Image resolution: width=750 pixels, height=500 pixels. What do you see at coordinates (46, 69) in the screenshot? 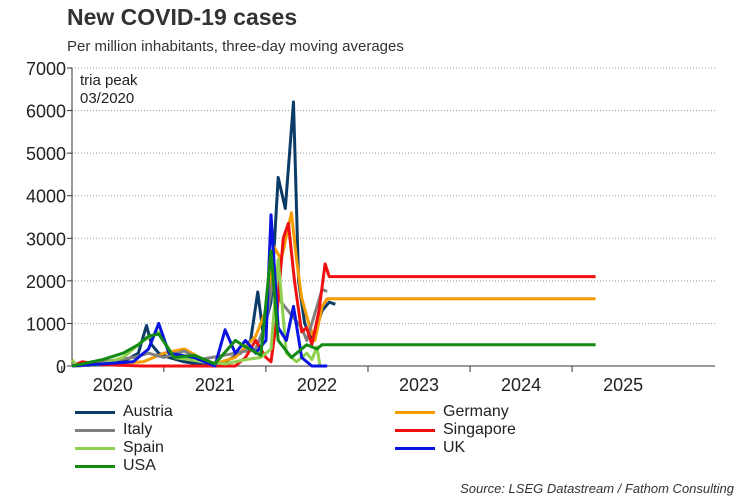
I see `y-tick-label: 7000` at bounding box center [46, 69].